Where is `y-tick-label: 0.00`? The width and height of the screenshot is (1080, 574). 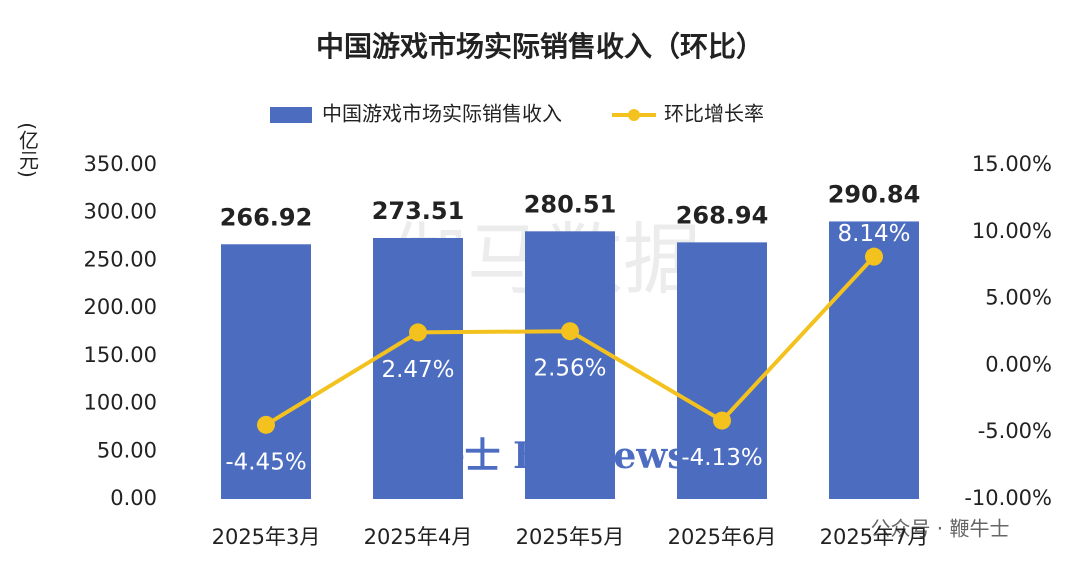
y-tick-label: 0.00 is located at coordinates (133, 498).